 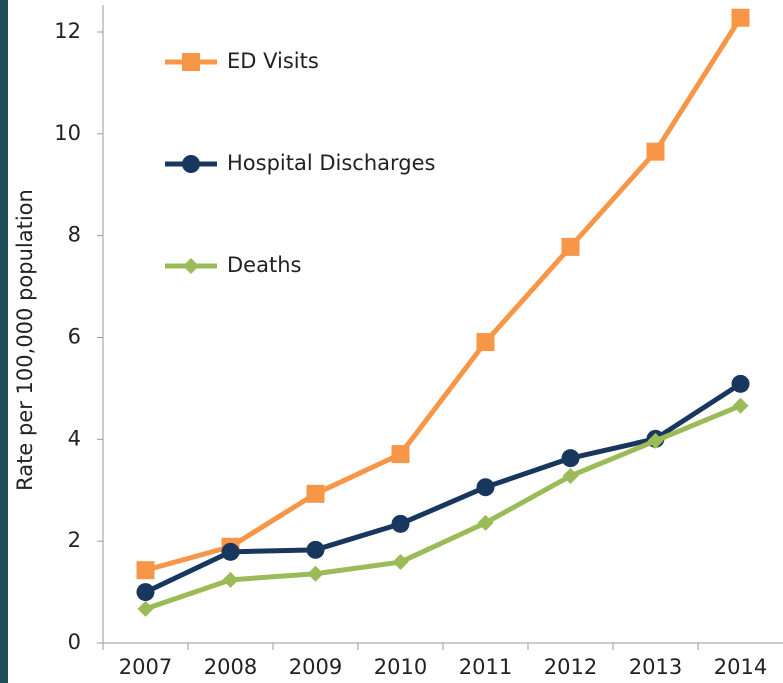 What do you see at coordinates (273, 61) in the screenshot?
I see `legend-label: ED Visits` at bounding box center [273, 61].